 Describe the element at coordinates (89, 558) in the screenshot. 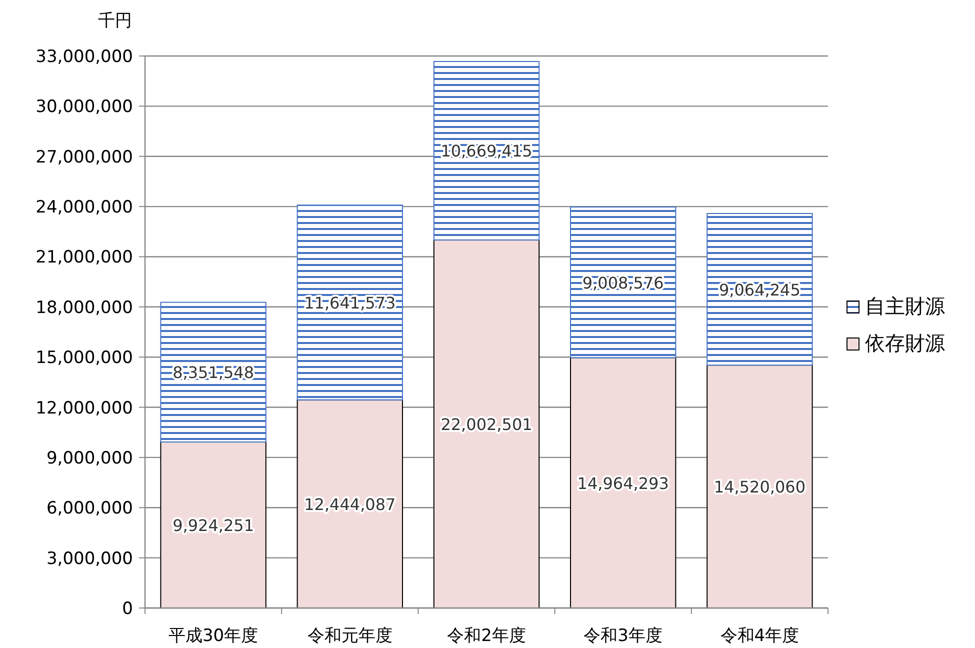

I see `y-tick-label: 3,000,000` at that location.